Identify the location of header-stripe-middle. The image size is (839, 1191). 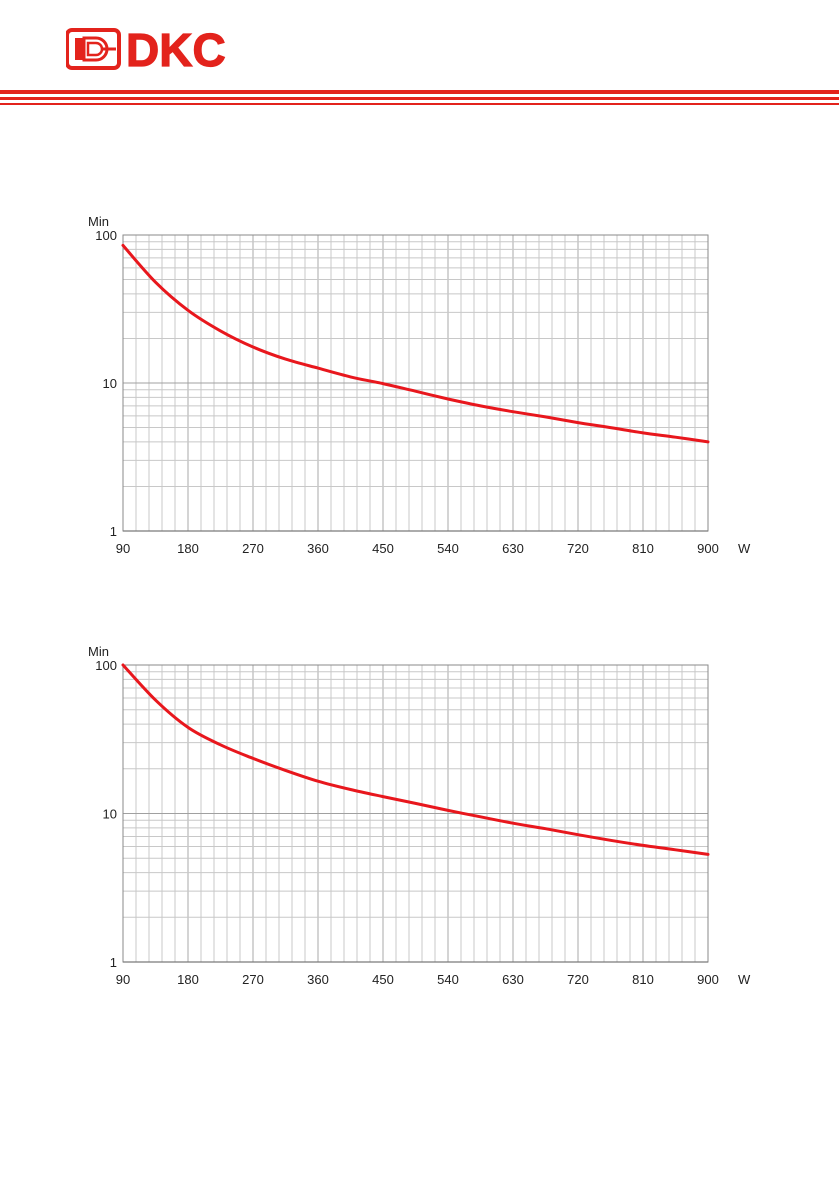
(419, 98).